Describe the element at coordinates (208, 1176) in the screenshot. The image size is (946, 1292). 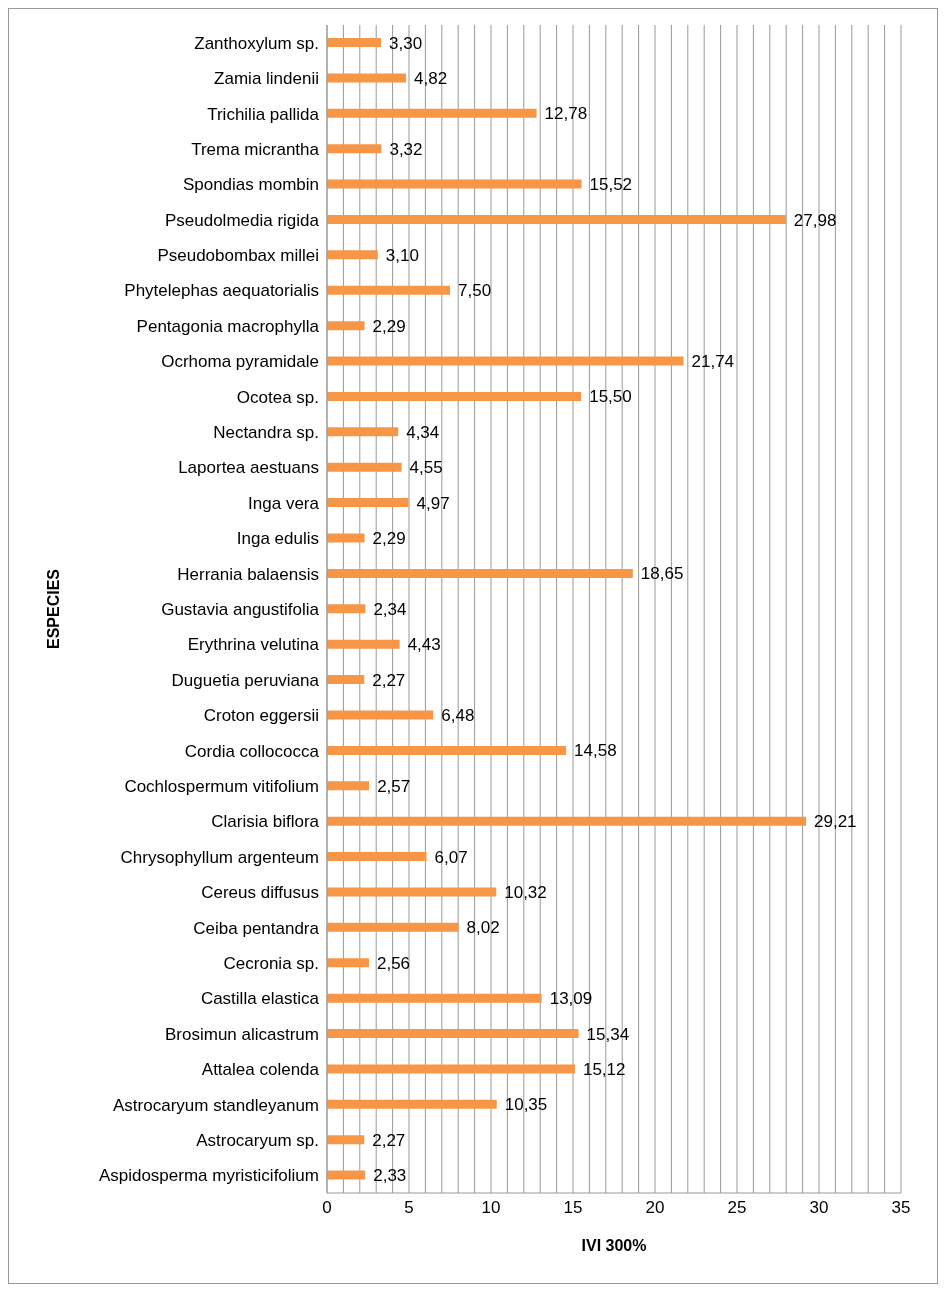
I see `y-tick-label: Aspidosperma myristicifolium` at that location.